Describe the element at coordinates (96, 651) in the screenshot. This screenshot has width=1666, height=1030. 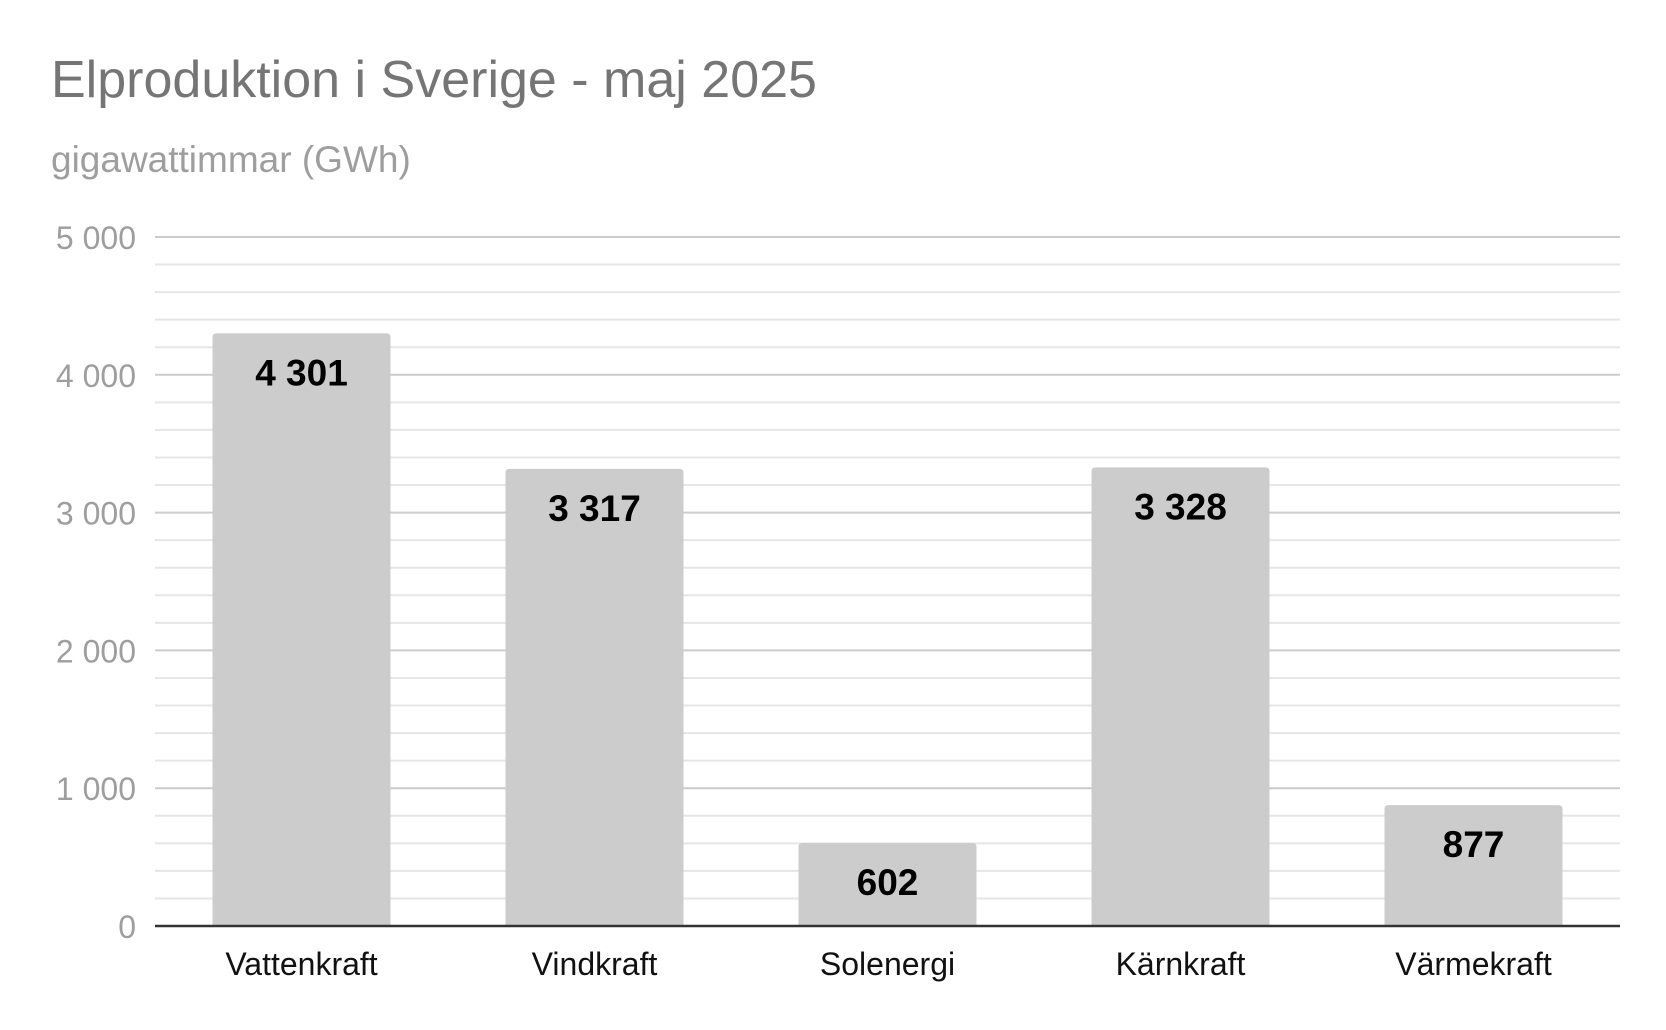
I see `y-tick-label: 2 000` at that location.